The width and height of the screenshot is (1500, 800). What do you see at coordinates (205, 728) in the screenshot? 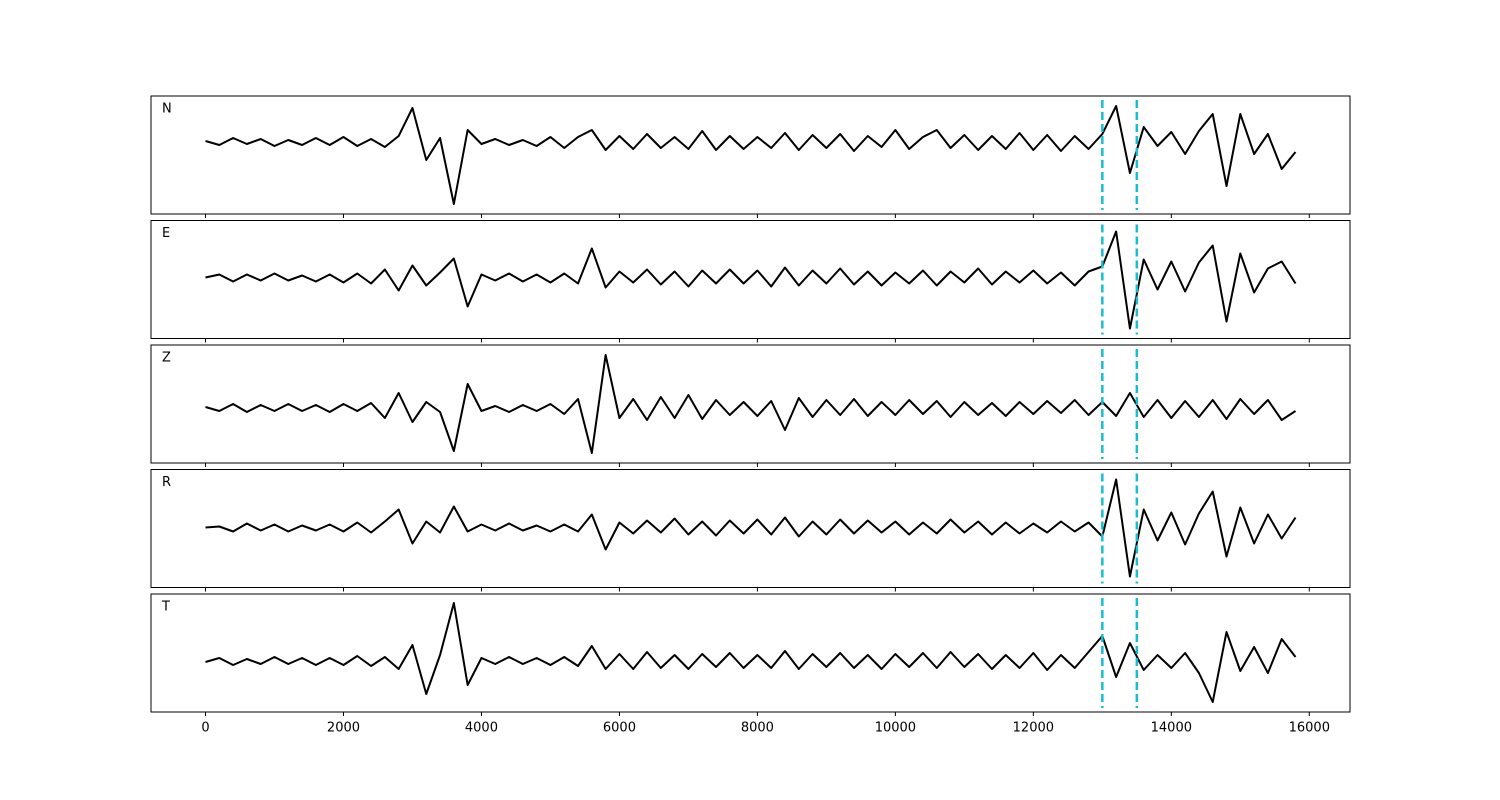
I see `x-tick-label: 0` at bounding box center [205, 728].